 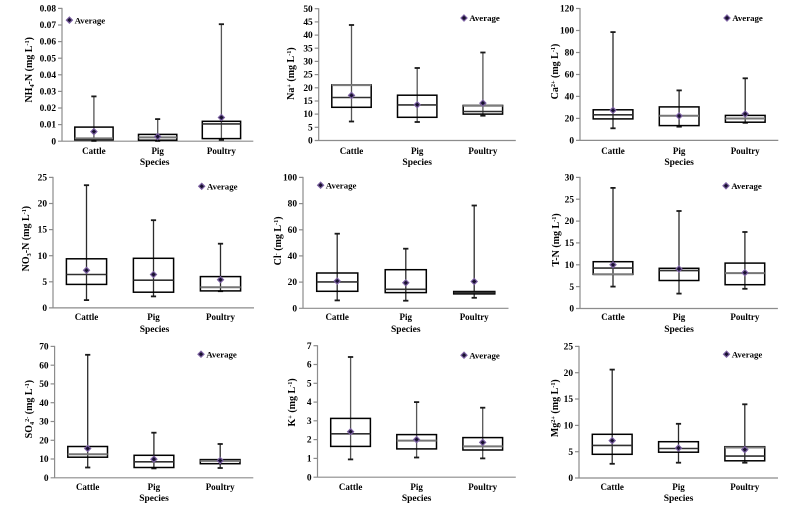 I want to click on svg-text: 35, so click(x=308, y=49).